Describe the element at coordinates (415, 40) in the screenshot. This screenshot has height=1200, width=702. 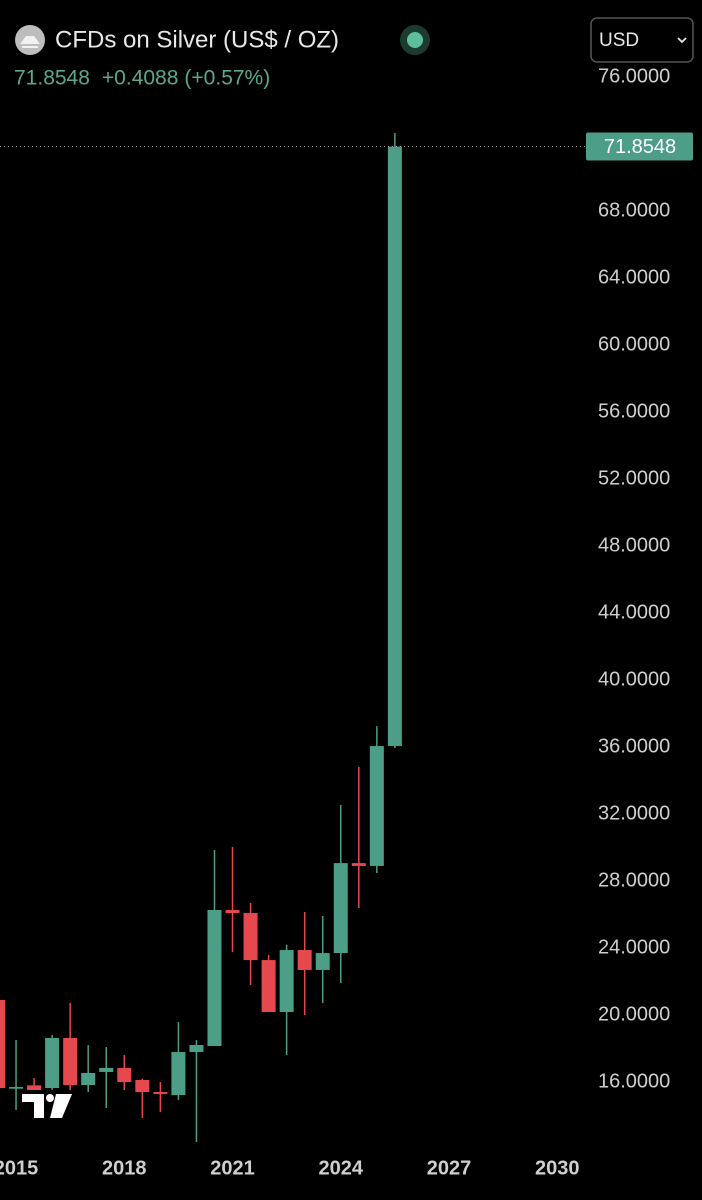
I see `status-dot` at that location.